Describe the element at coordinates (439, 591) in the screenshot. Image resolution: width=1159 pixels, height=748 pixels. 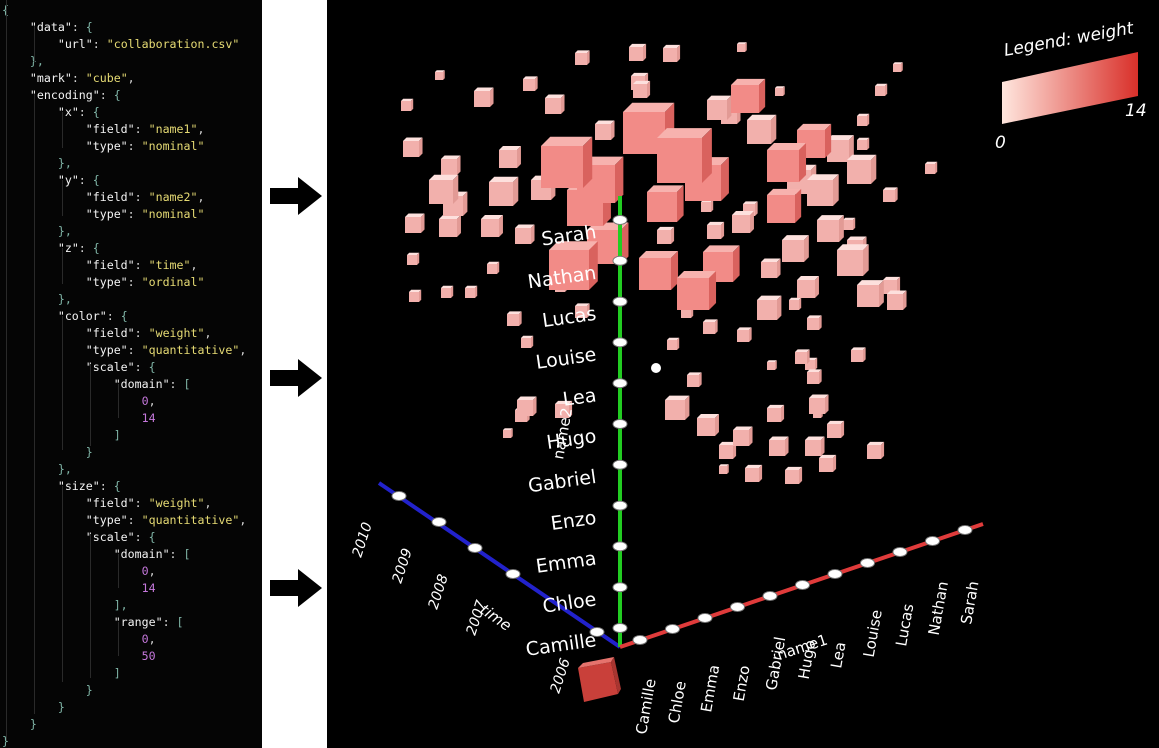
I see `z-axis-tick-label: 2008` at that location.